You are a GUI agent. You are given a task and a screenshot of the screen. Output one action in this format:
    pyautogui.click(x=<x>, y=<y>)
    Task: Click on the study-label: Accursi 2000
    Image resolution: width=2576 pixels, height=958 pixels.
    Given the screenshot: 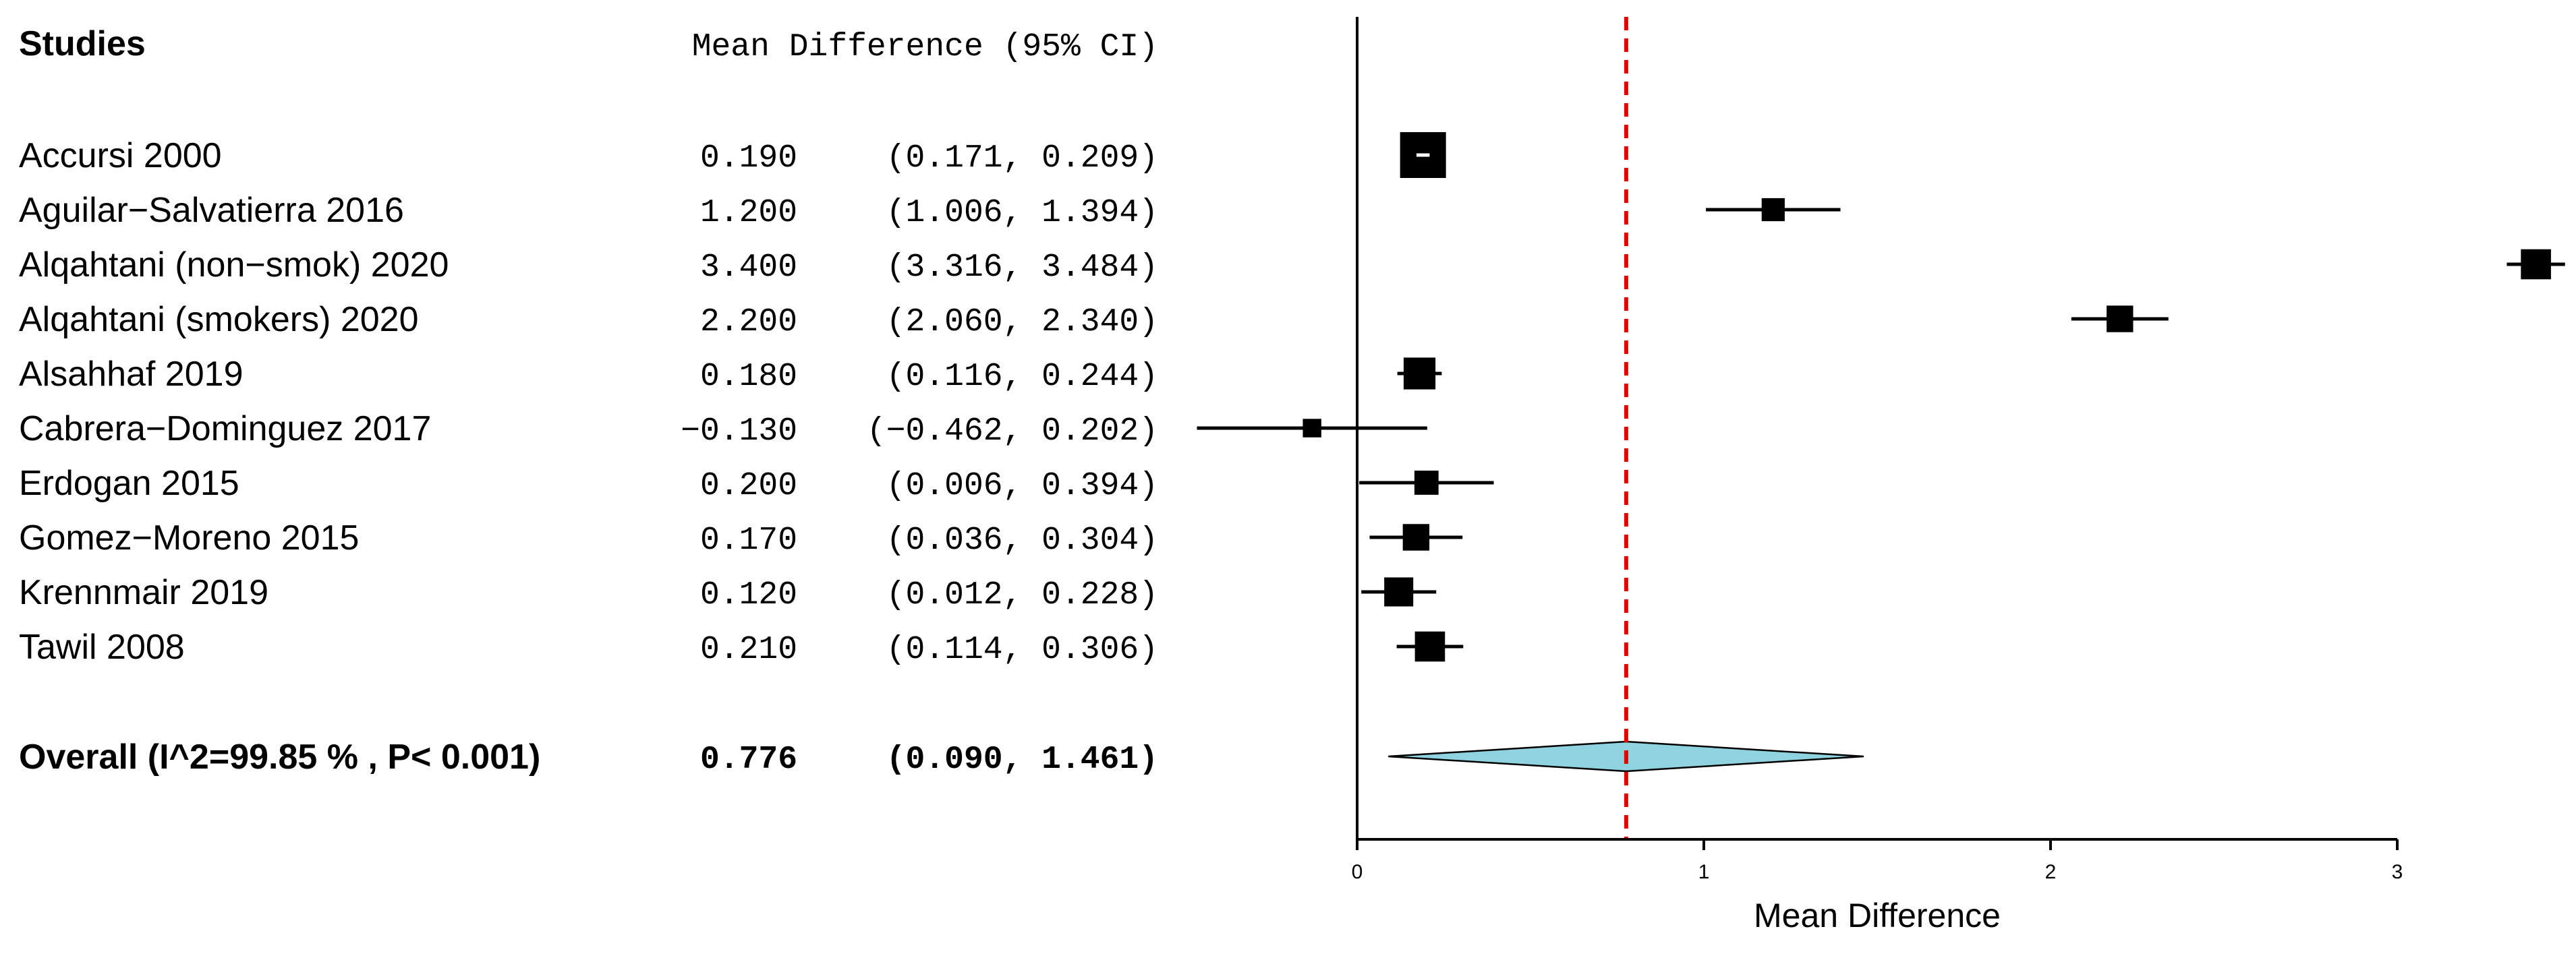 What is the action you would take?
    pyautogui.click(x=120, y=155)
    